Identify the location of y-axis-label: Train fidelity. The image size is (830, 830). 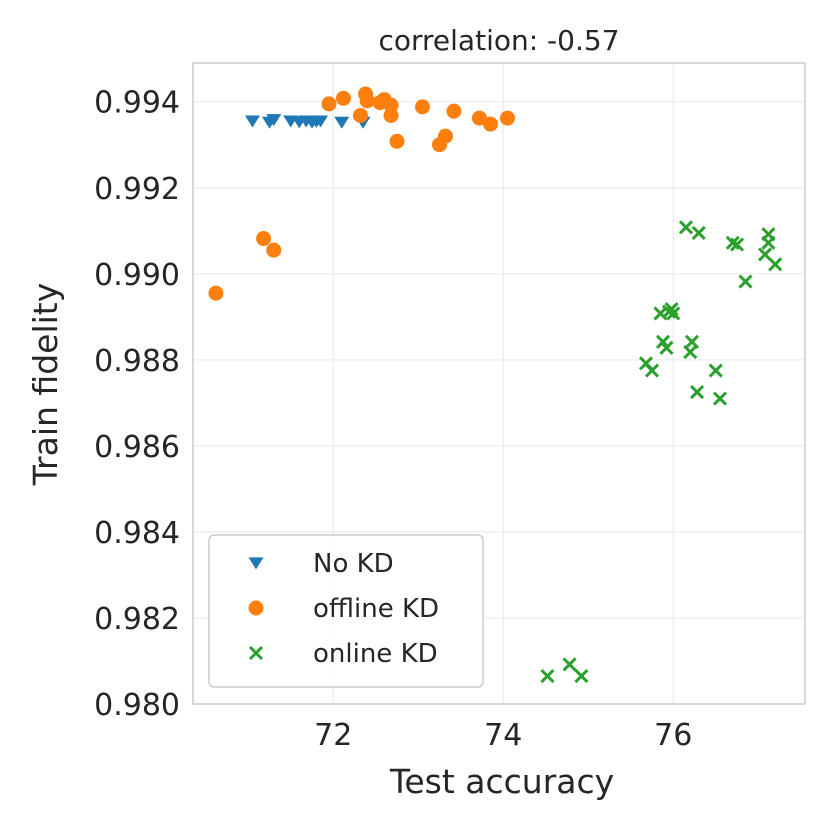
(45, 385).